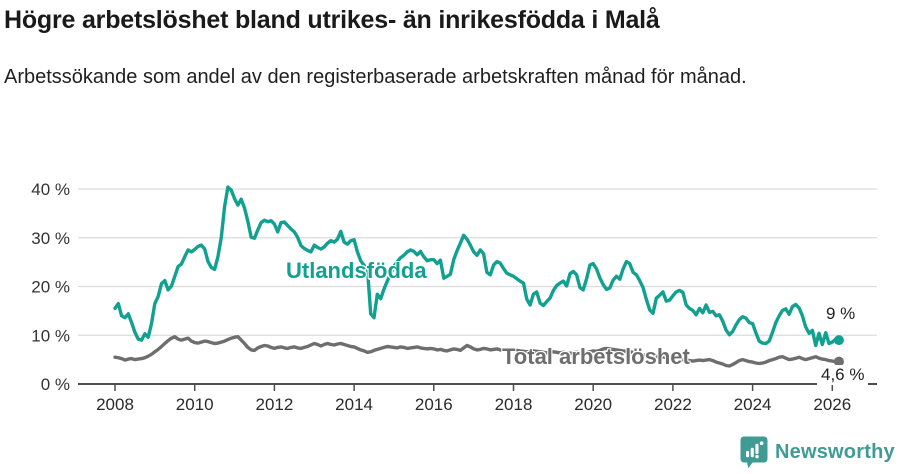 This screenshot has height=474, width=900. Describe the element at coordinates (841, 313) in the screenshot. I see `end-value-label-utlandsfodda: 9 %` at that location.